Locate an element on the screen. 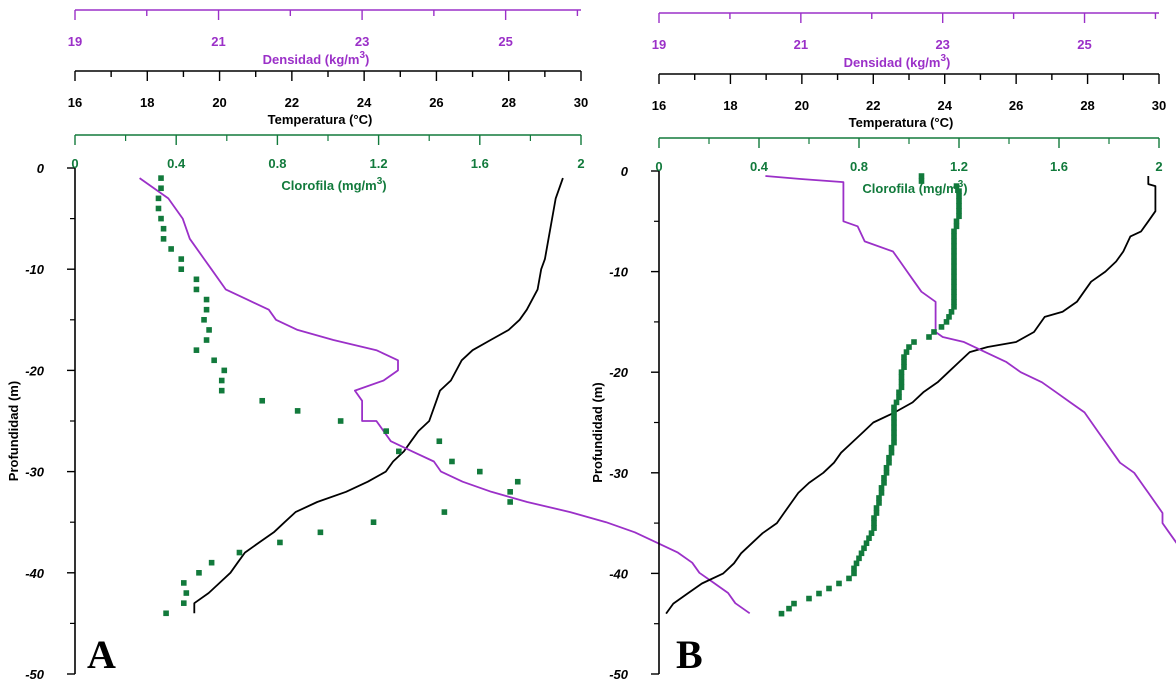  temperature-tick-label: 28 is located at coordinates (1087, 105).